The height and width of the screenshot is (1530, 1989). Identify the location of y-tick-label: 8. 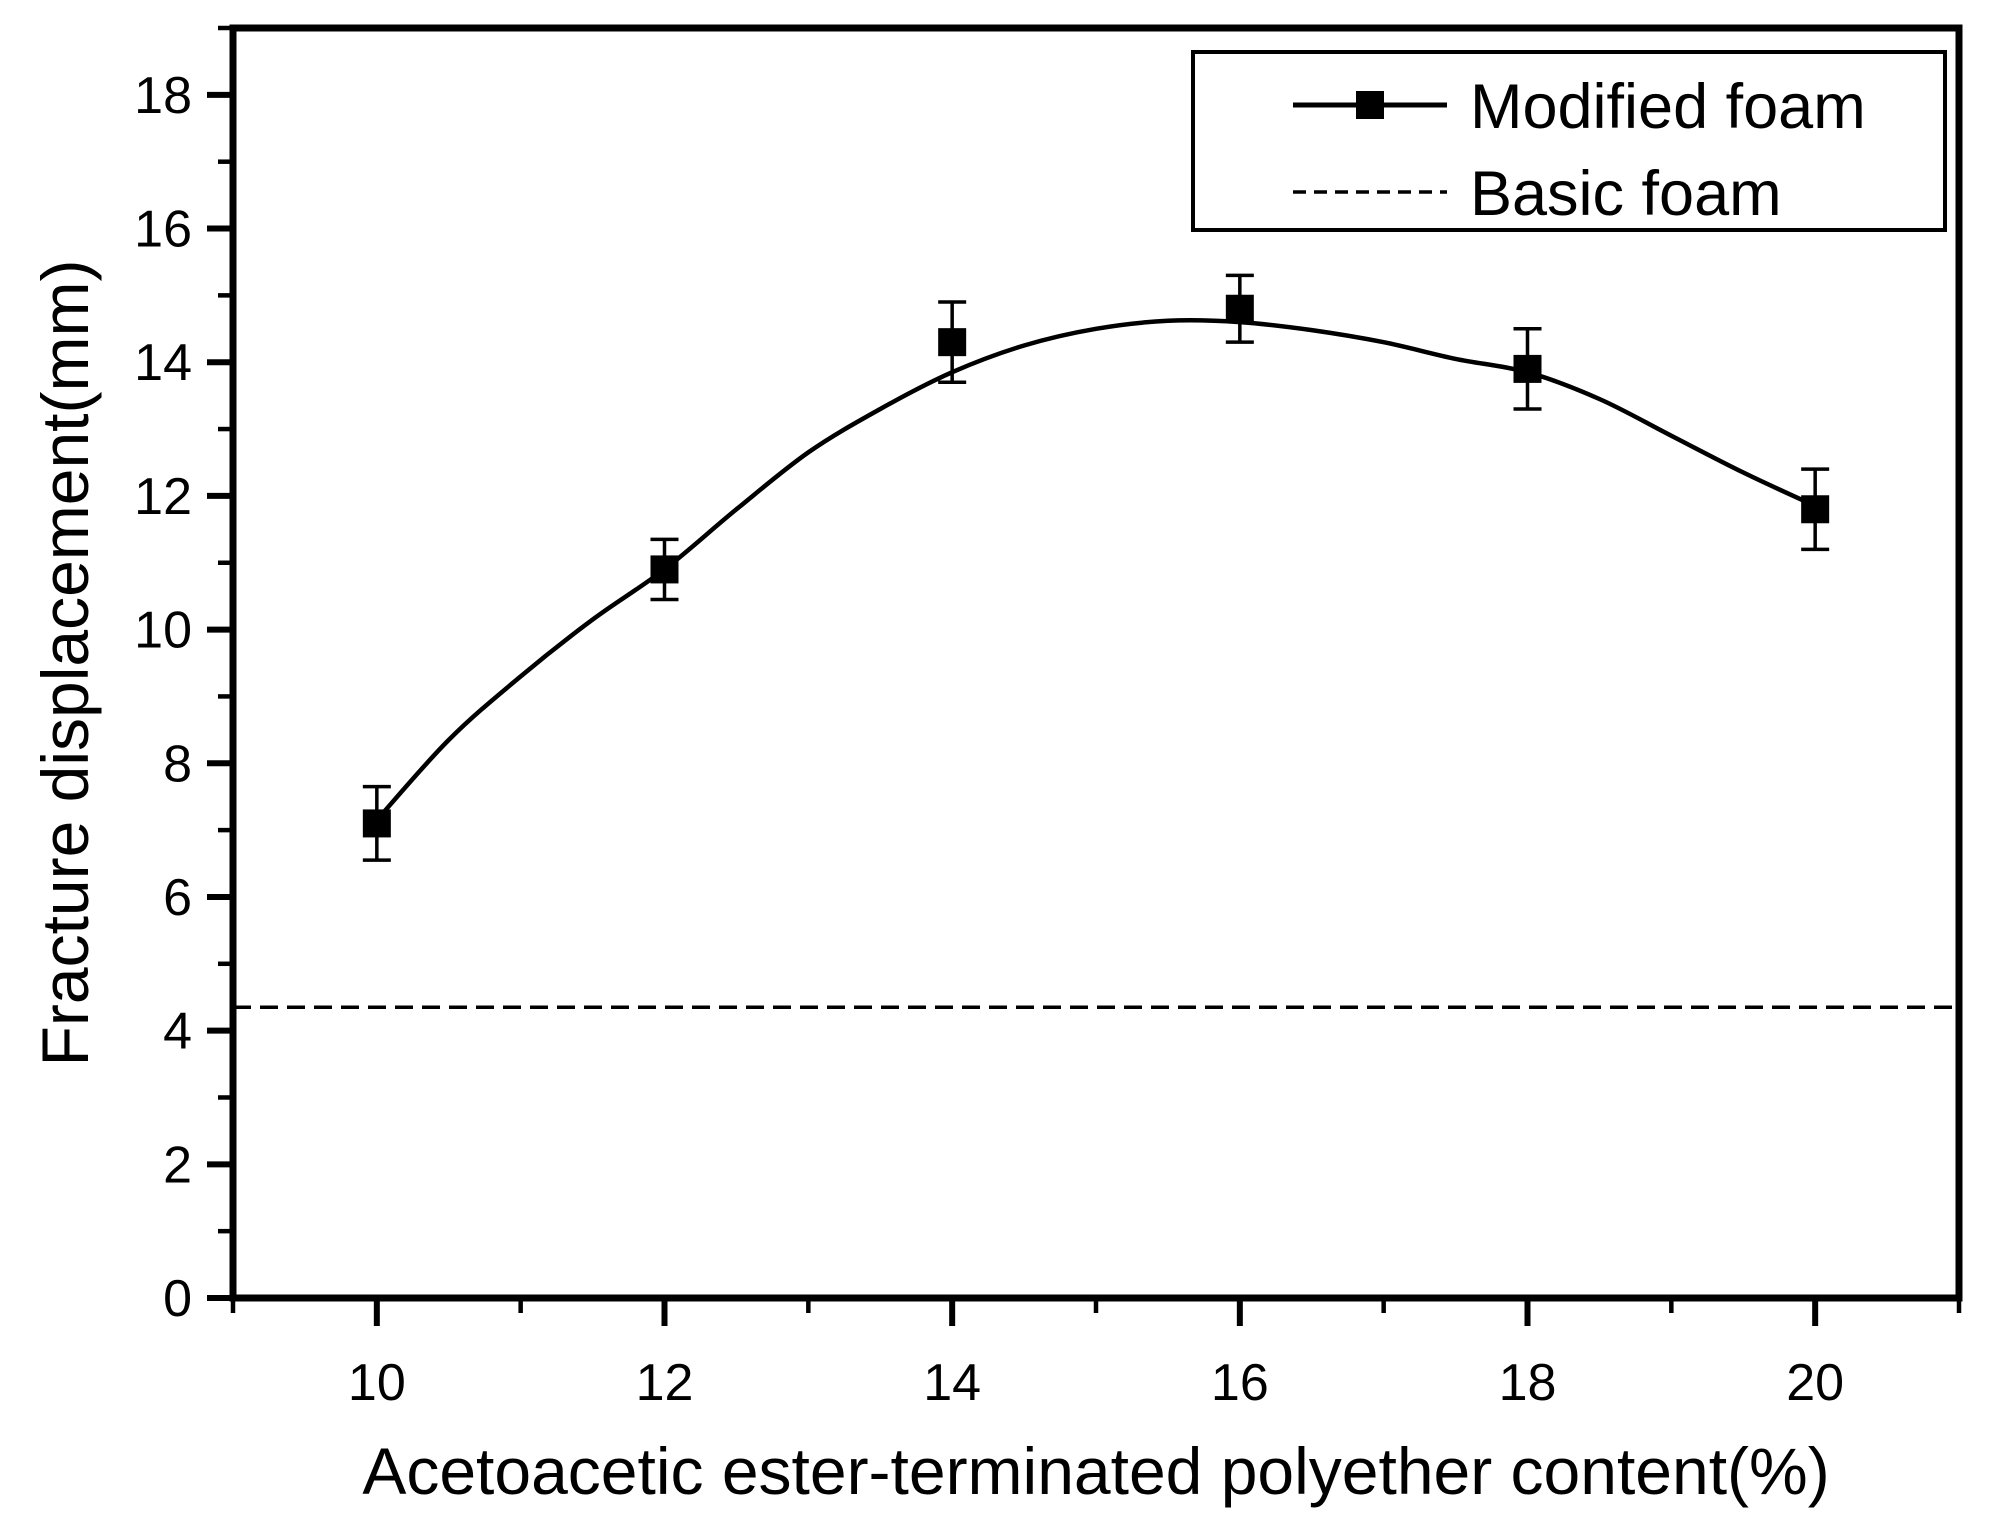
(177, 764).